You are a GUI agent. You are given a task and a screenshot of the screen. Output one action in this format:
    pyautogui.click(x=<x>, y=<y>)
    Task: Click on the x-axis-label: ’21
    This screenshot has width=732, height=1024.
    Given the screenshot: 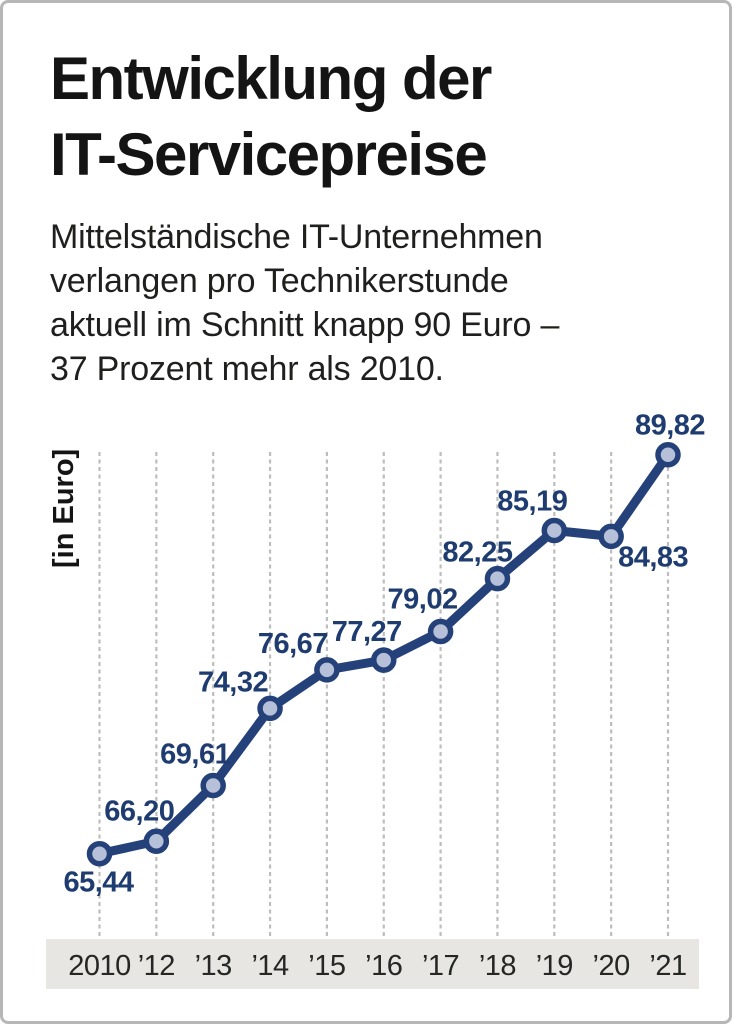 What is the action you would take?
    pyautogui.click(x=667, y=966)
    